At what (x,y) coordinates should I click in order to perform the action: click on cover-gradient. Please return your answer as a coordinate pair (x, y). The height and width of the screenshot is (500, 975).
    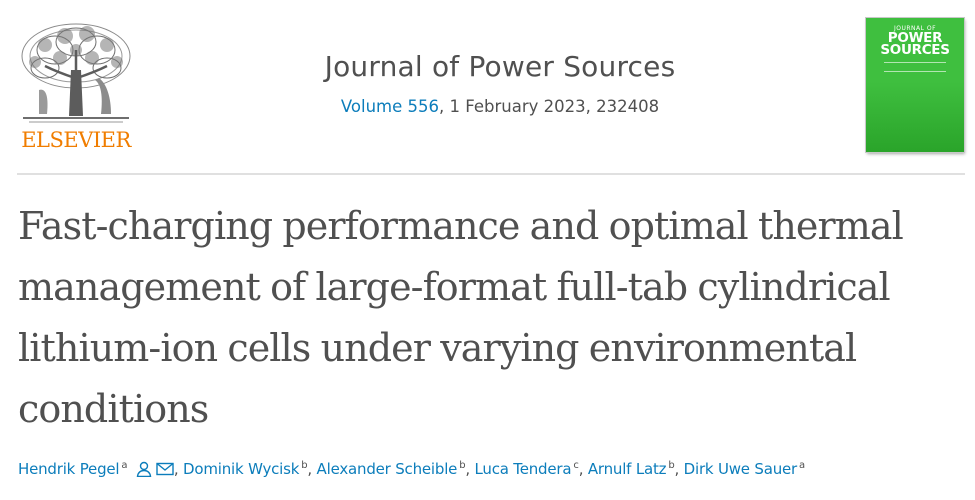
    Looking at the image, I should click on (915, 117).